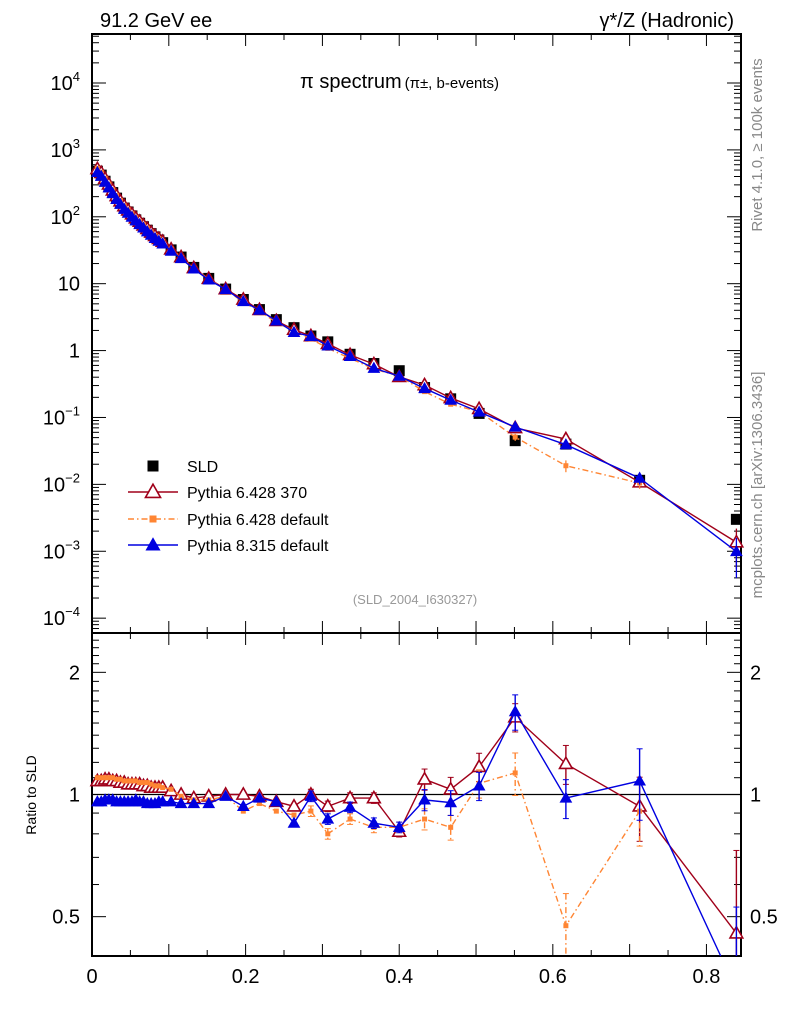 The width and height of the screenshot is (786, 1024). I want to click on x-tick-label: 0.6, so click(553, 977).